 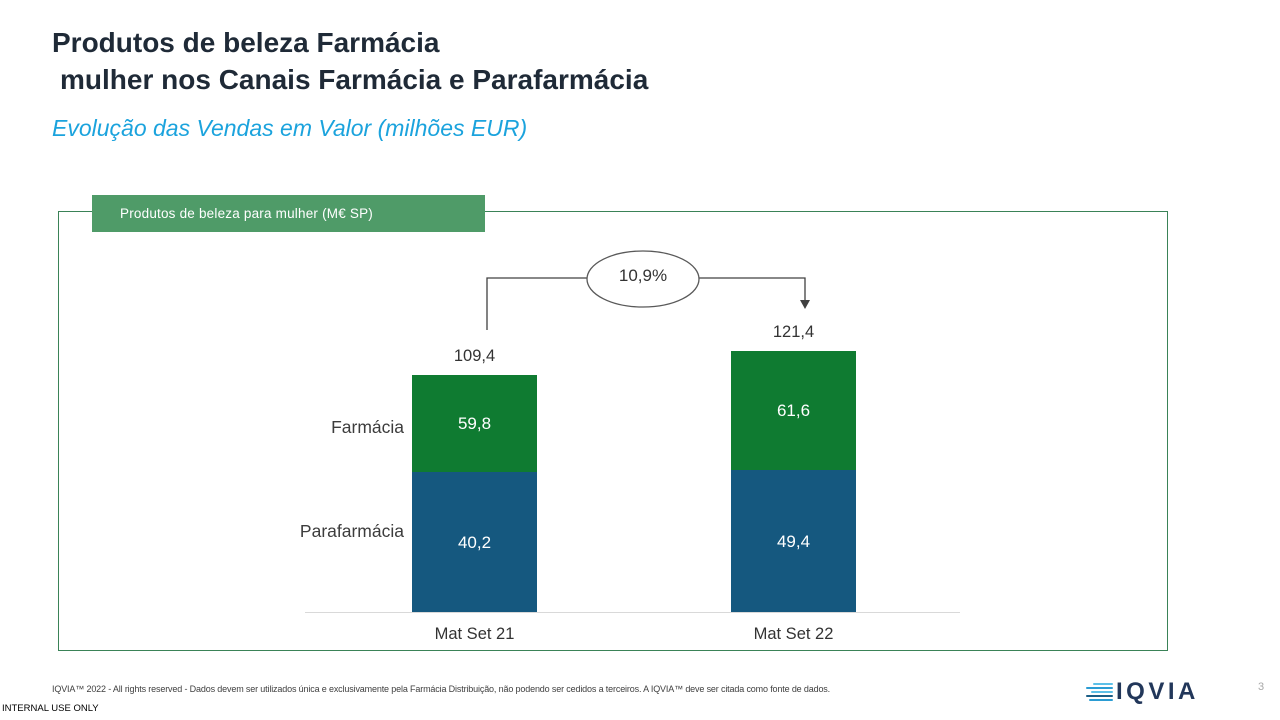 I want to click on segment-value: 49,4, so click(x=793, y=541).